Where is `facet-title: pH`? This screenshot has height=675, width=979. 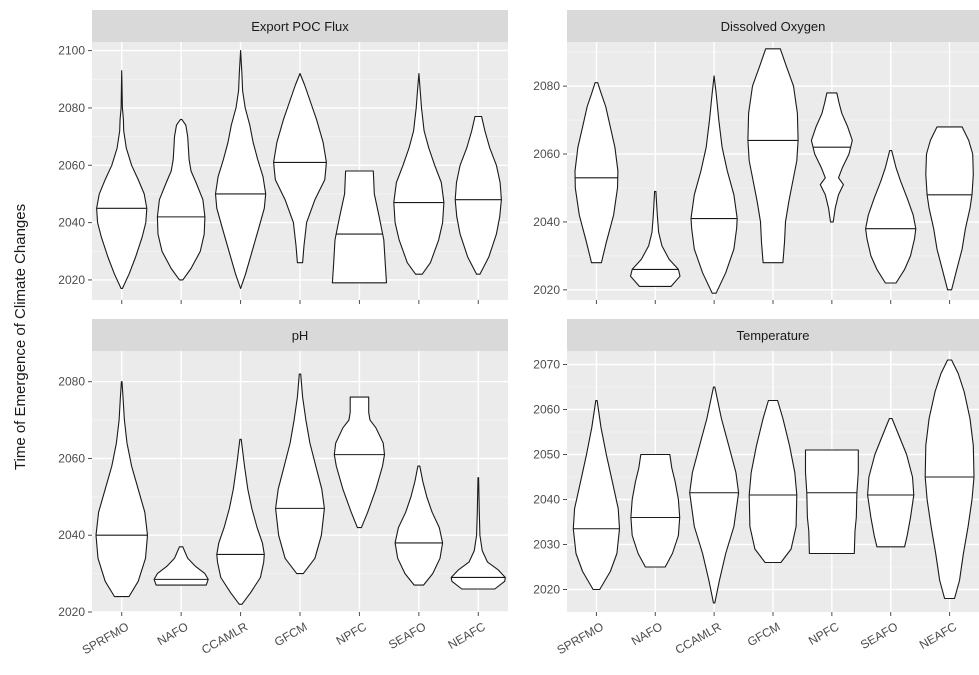
facet-title: pH is located at coordinates (300, 335).